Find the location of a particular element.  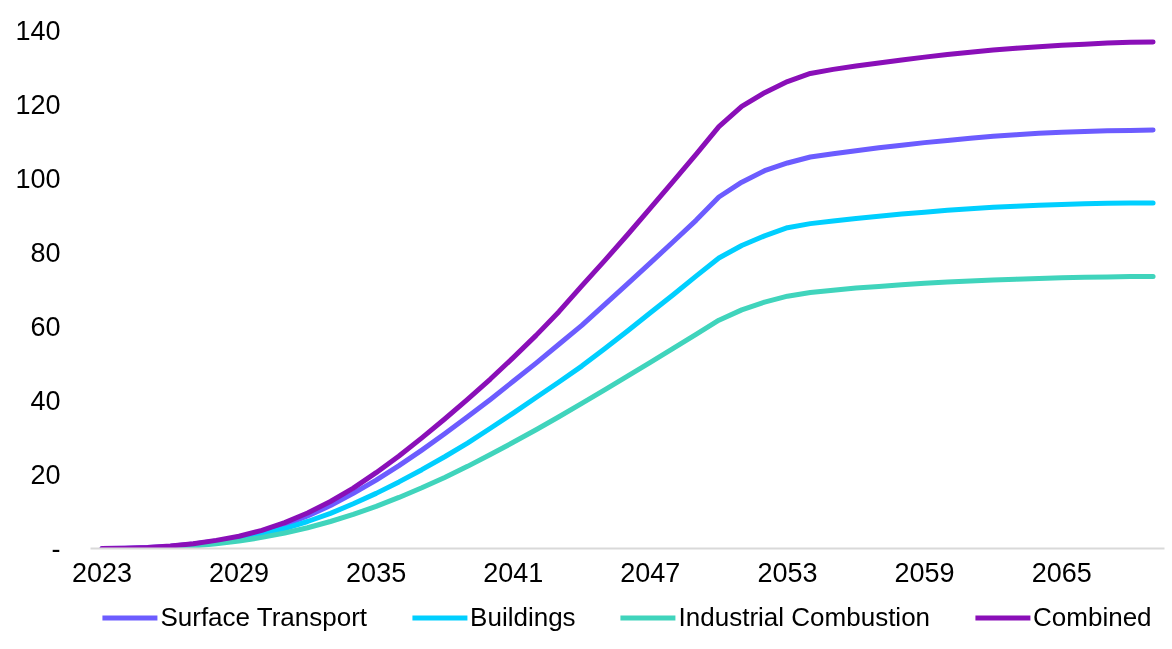

x-tick-label: 2023 is located at coordinates (101, 572).